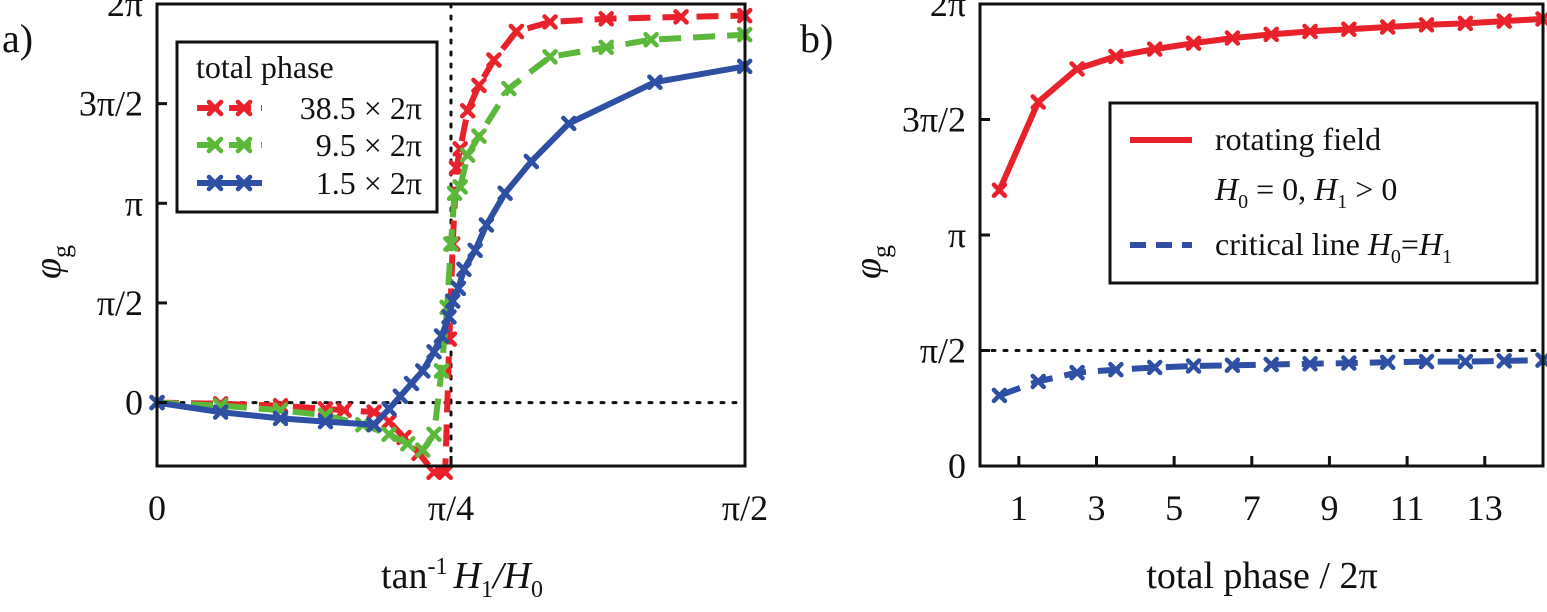 The height and width of the screenshot is (612, 1547). Describe the element at coordinates (134, 403) in the screenshot. I see `panel-a-y-tick-label: 0` at that location.